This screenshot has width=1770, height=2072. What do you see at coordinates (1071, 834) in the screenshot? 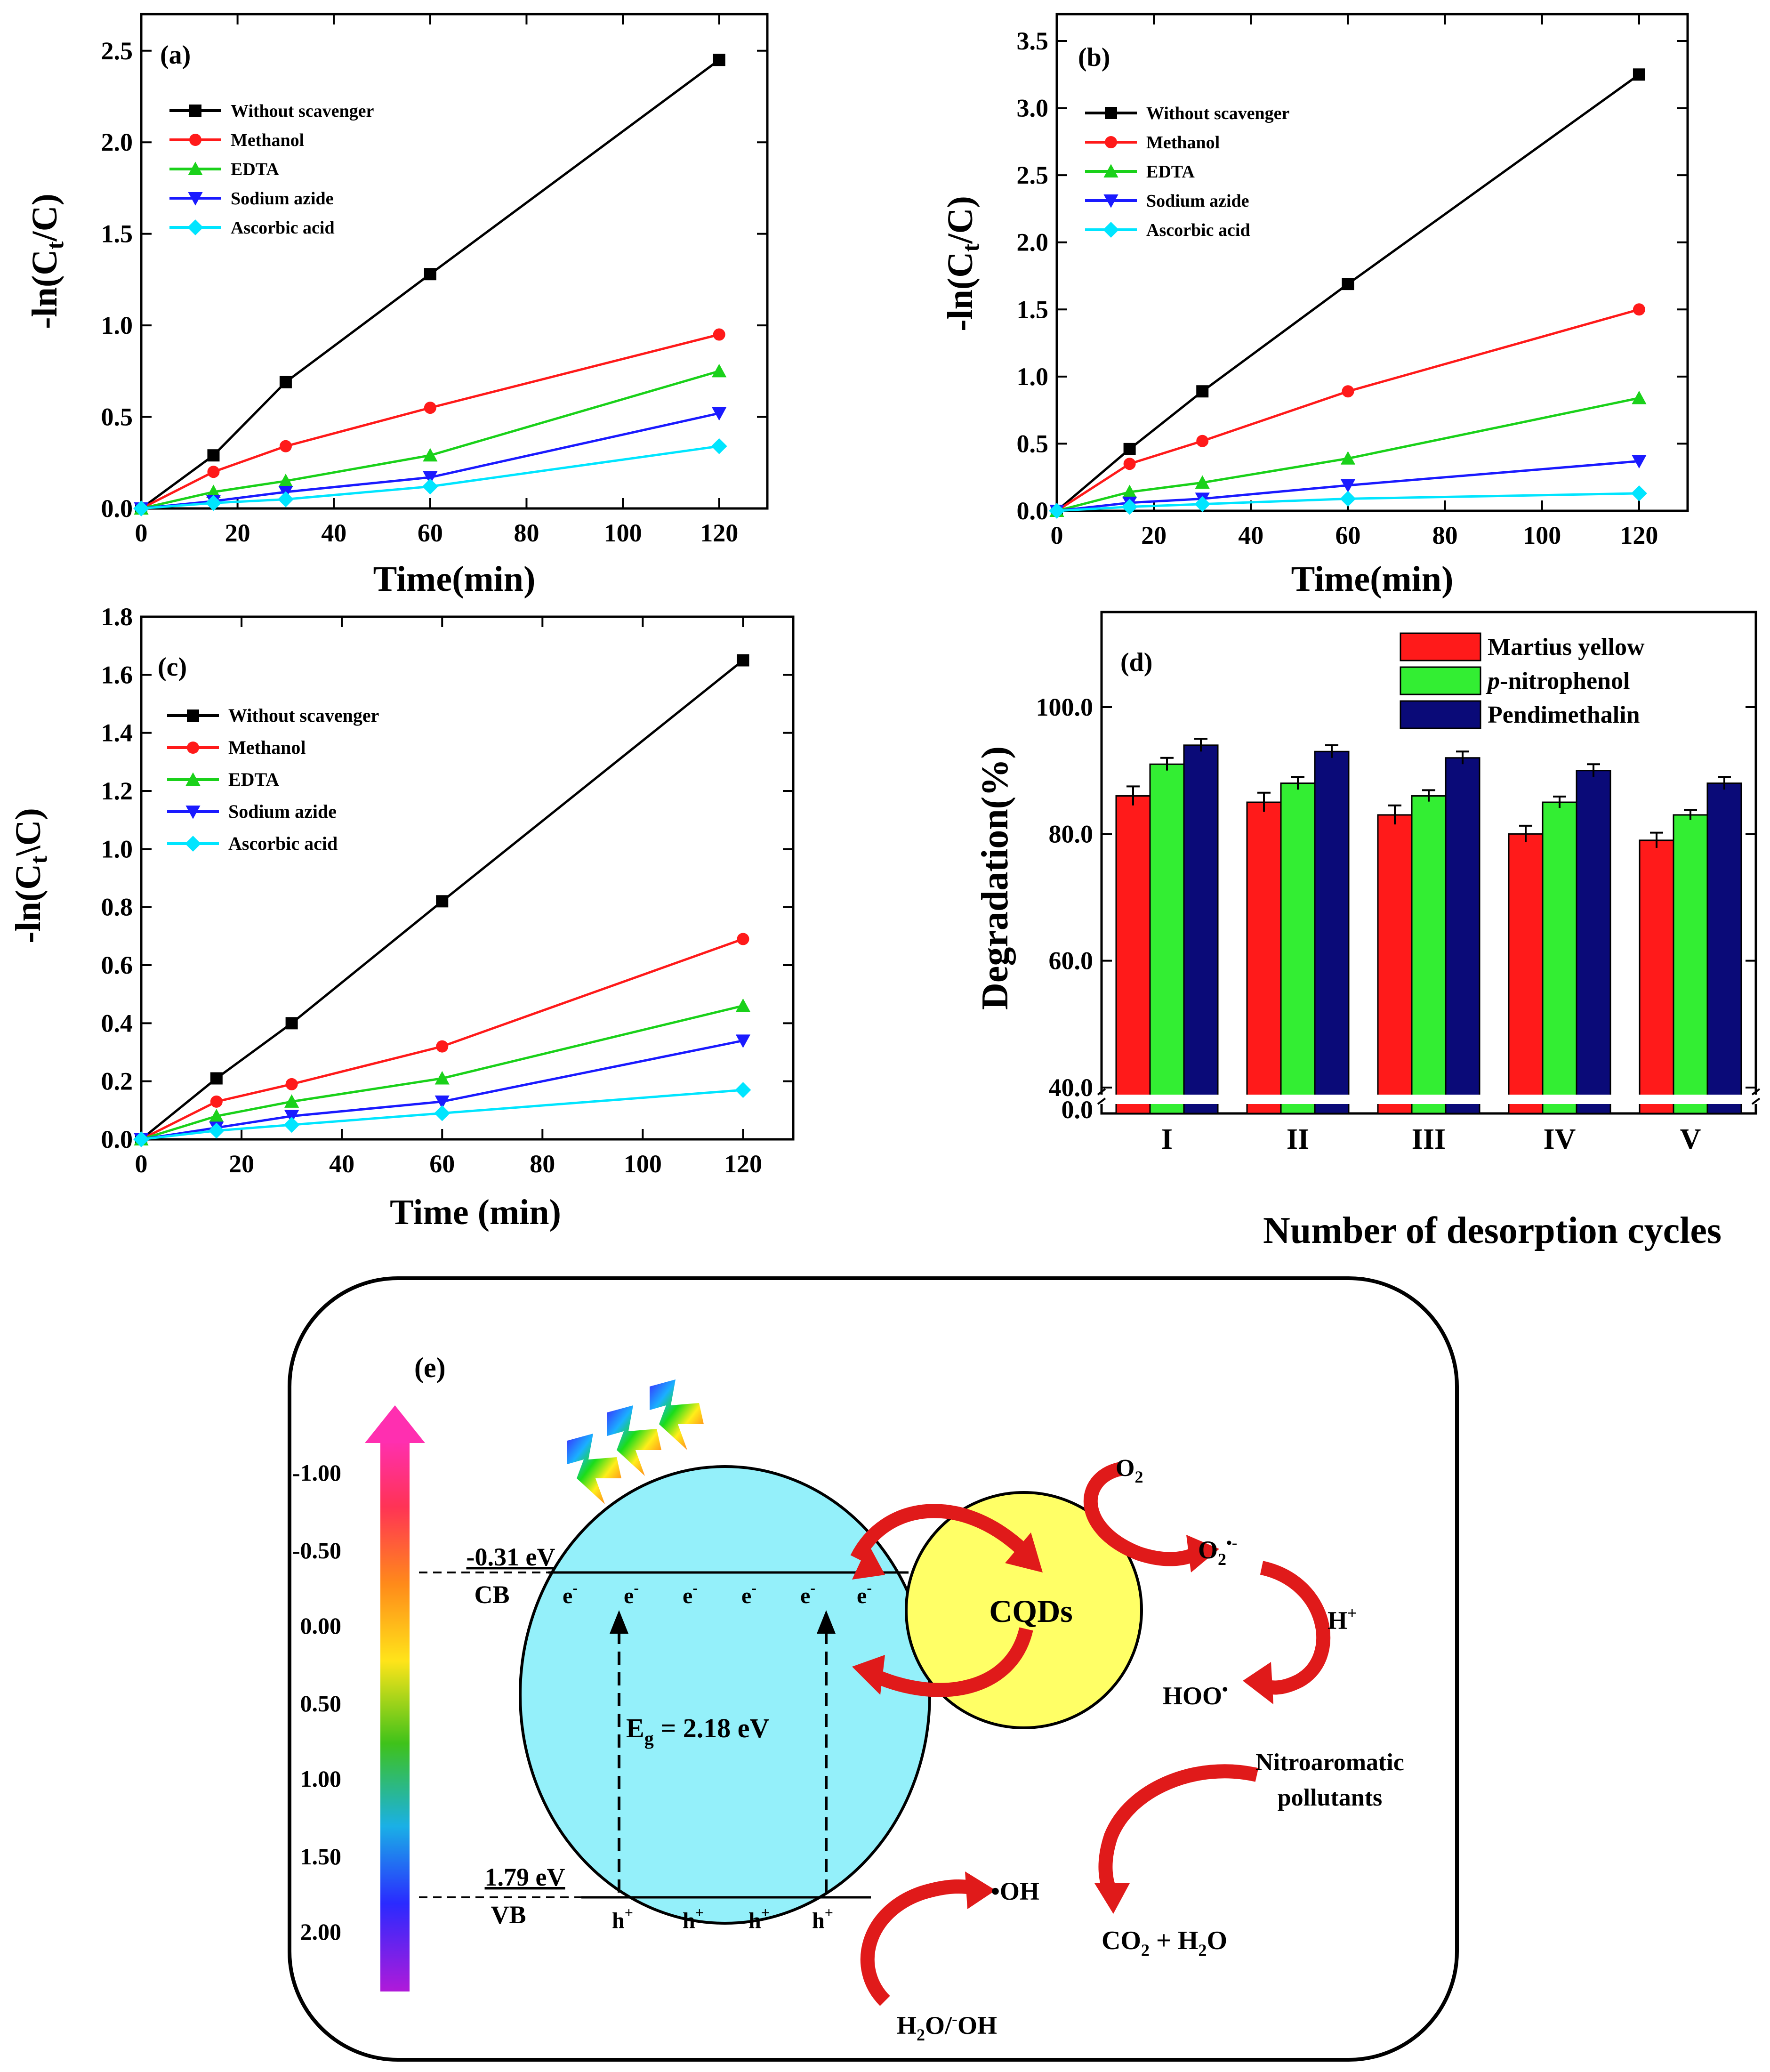
I see `y-tick-label: 80.0` at bounding box center [1071, 834].